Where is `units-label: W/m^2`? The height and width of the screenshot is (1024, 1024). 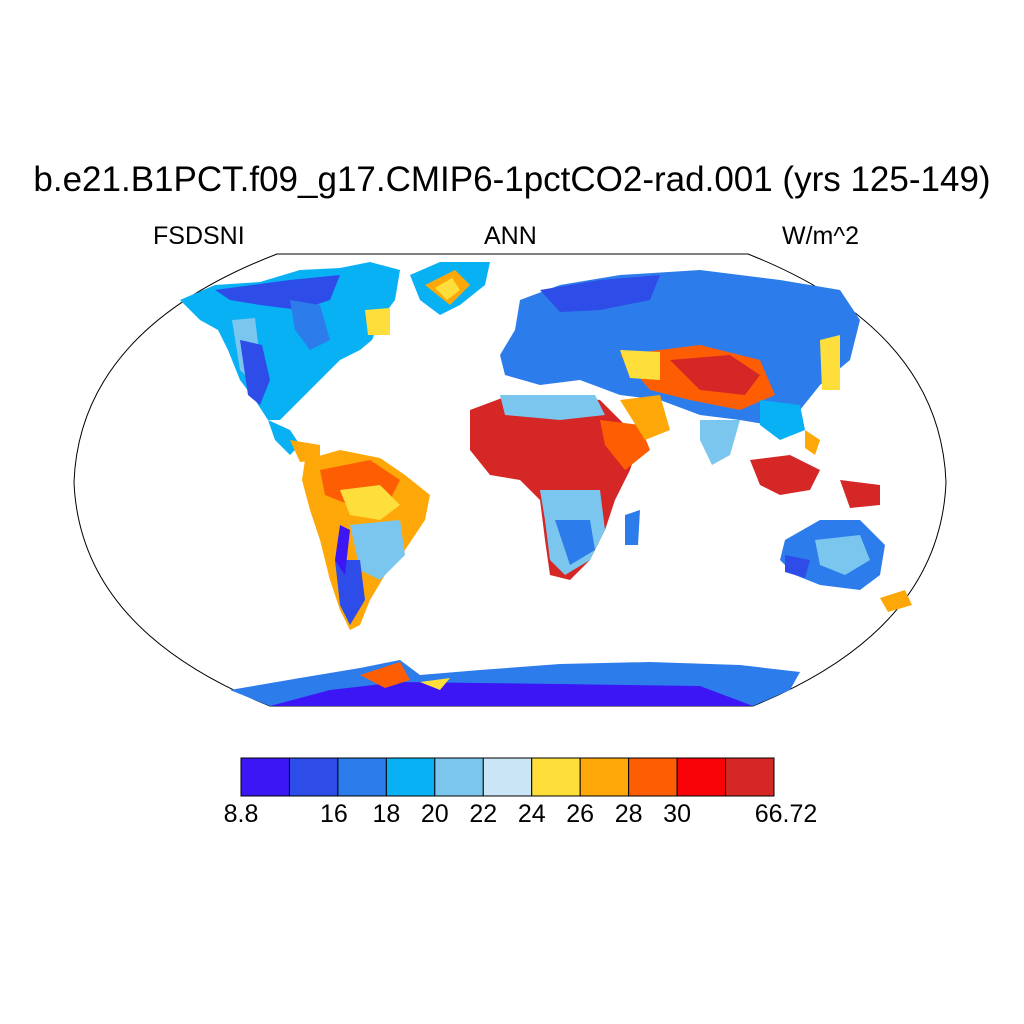 units-label: W/m^2 is located at coordinates (821, 236).